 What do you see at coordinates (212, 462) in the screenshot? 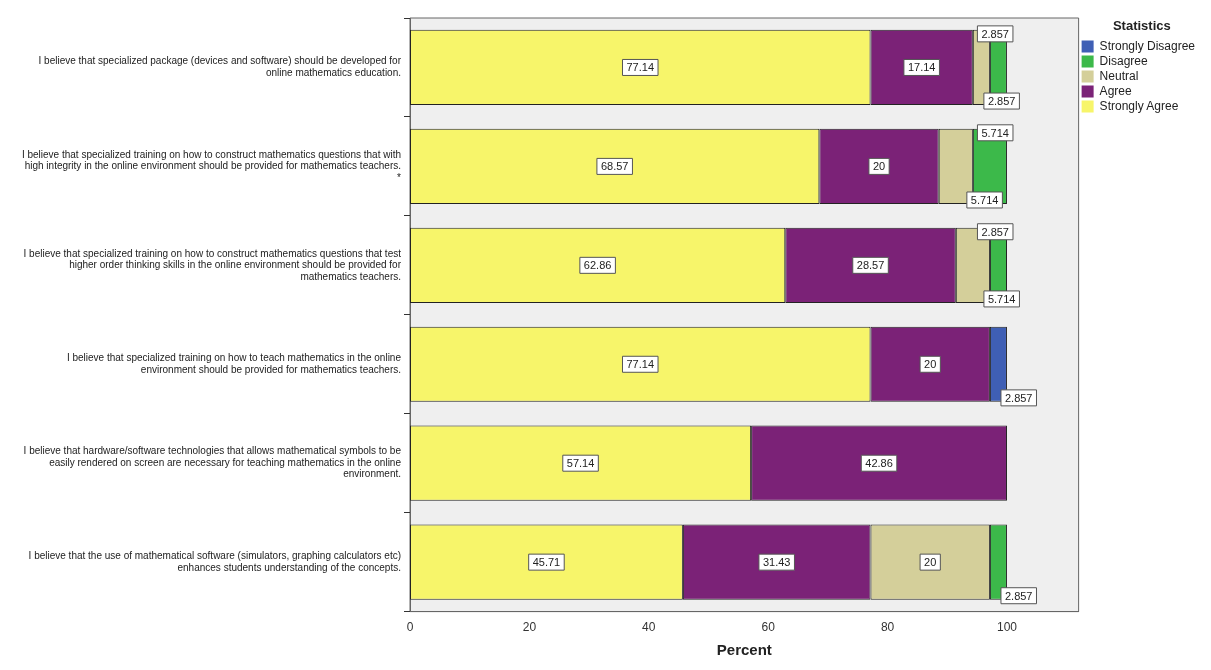
I see `y-tick-label: I believe that hardware/software technologies that allows mathematical symbols to be easily rendered on screen are necessary for teaching mathematics in the online environment.` at bounding box center [212, 462].